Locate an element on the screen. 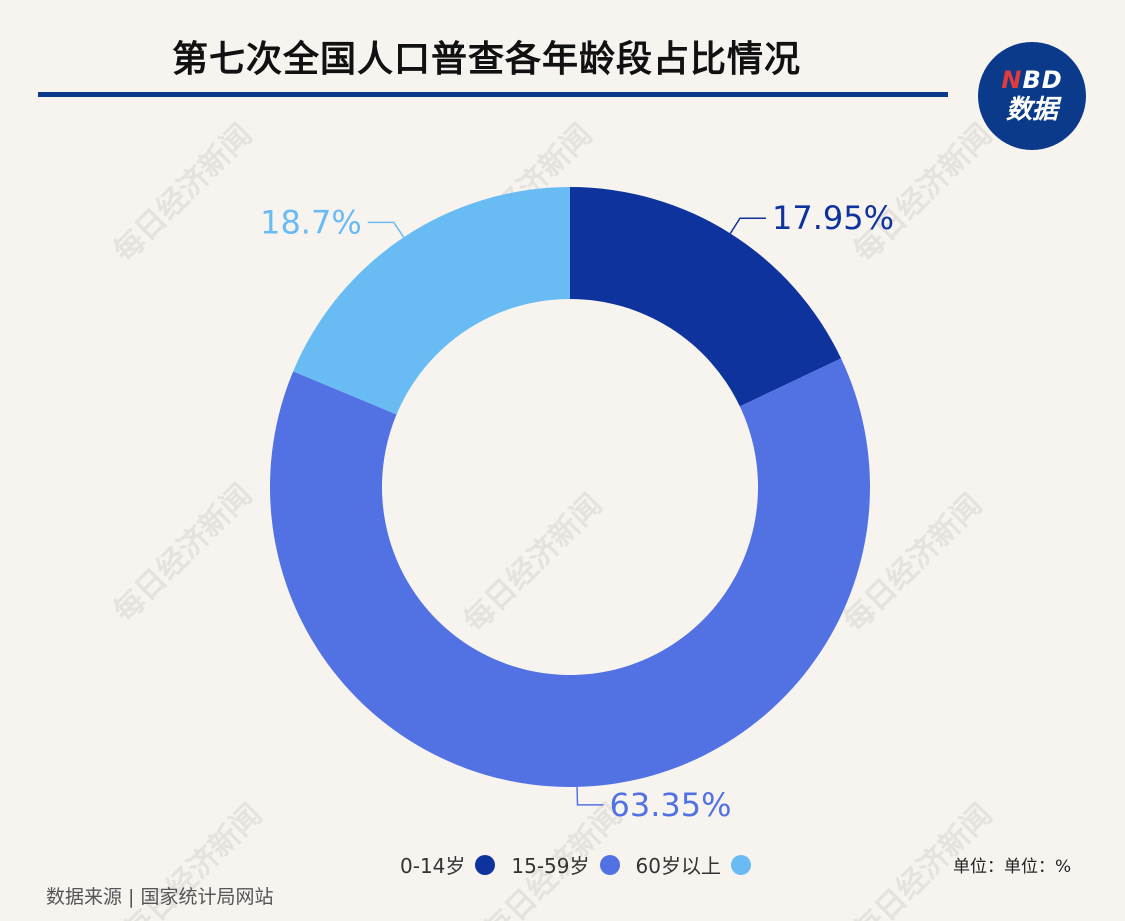  legend: 0-14岁 15-59岁 60岁以上 is located at coordinates (583, 864).